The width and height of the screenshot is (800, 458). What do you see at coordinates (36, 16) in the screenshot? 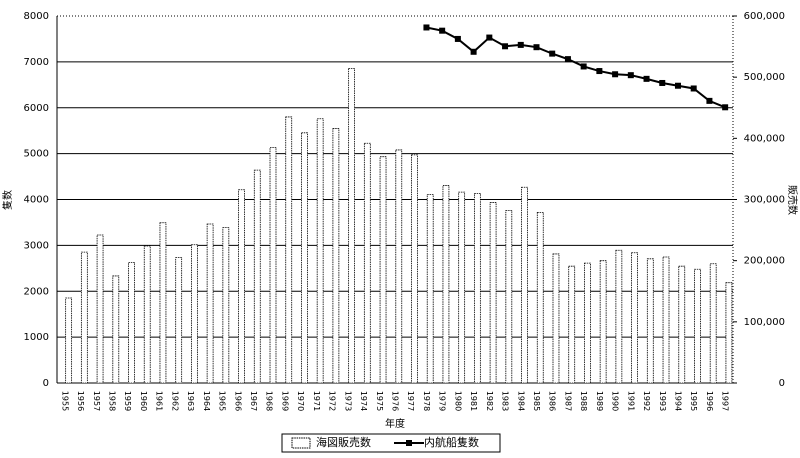
I see `y-tick-label: 8000` at bounding box center [36, 16].